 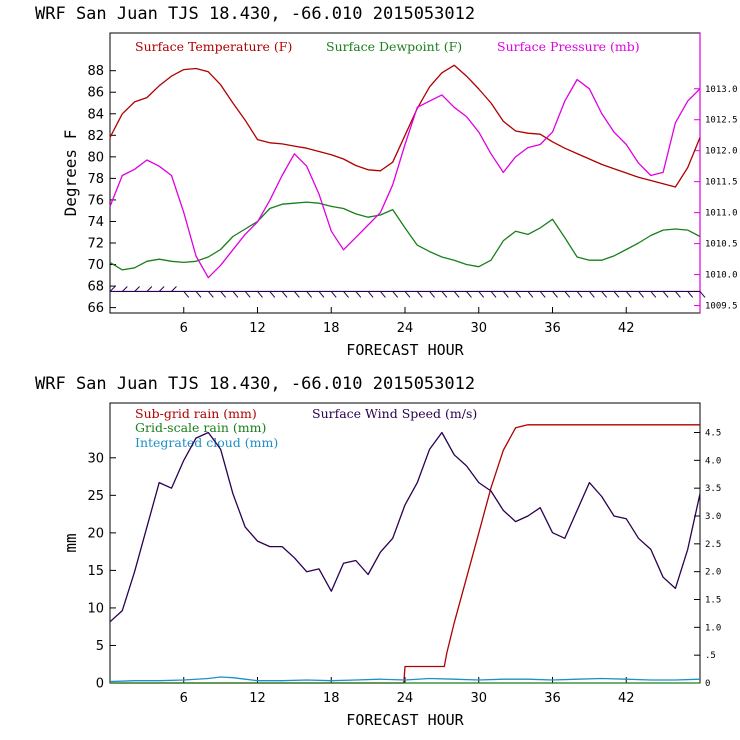 What do you see at coordinates (707, 684) in the screenshot?
I see `y2-tick-label: 0` at bounding box center [707, 684].